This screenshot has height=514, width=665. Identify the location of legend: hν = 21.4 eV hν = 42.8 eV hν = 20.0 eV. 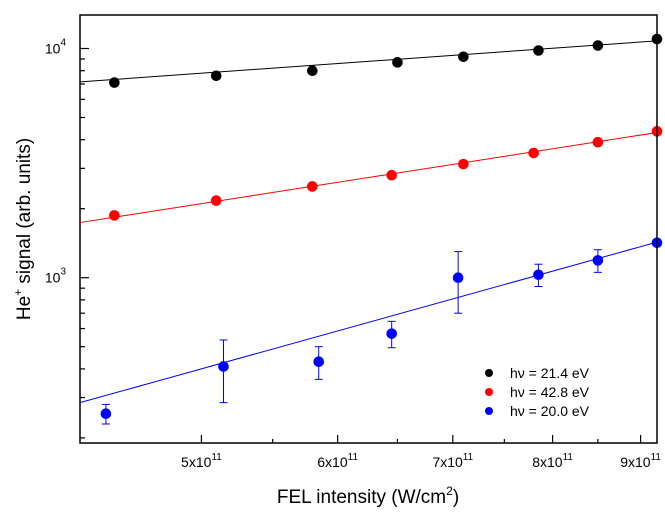
(537, 392).